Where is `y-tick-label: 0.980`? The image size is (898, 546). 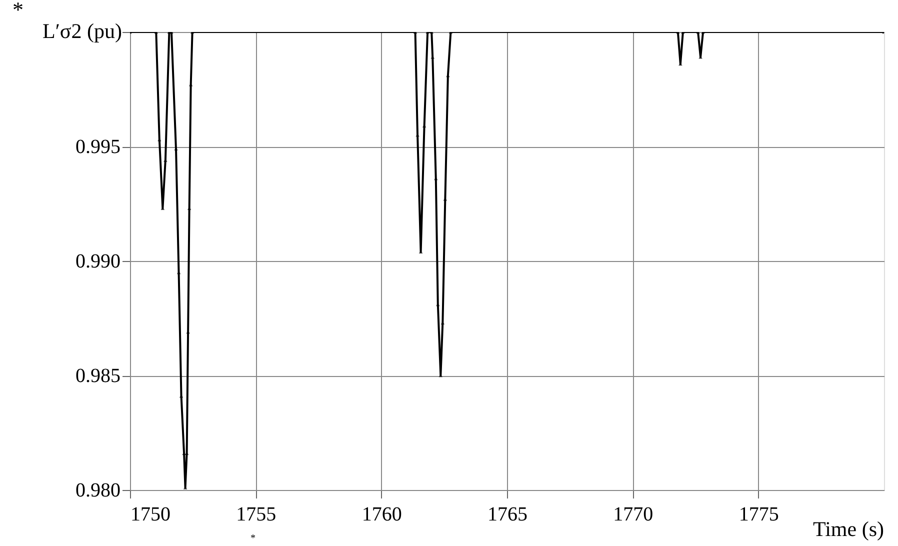 y-tick-label: 0.980 is located at coordinates (98, 491).